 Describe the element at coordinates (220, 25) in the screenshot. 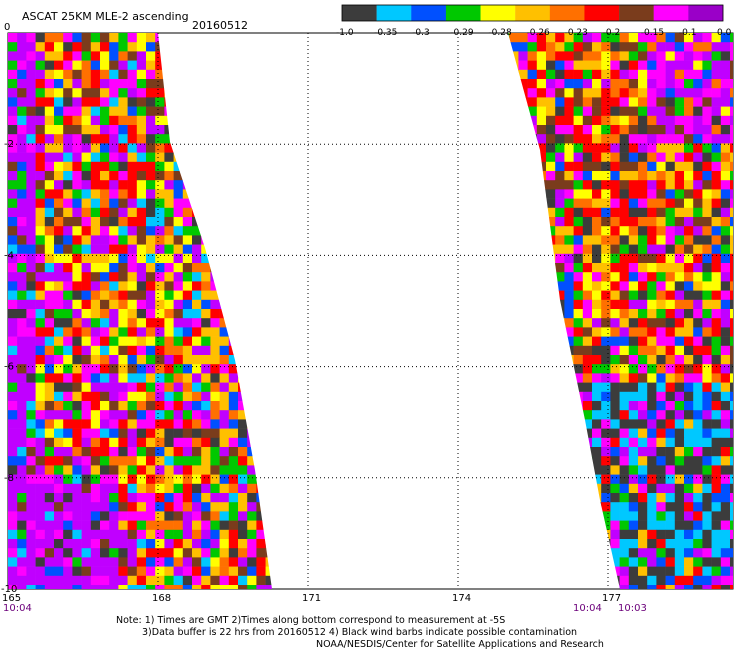

I see `chart-date: 20160512` at that location.